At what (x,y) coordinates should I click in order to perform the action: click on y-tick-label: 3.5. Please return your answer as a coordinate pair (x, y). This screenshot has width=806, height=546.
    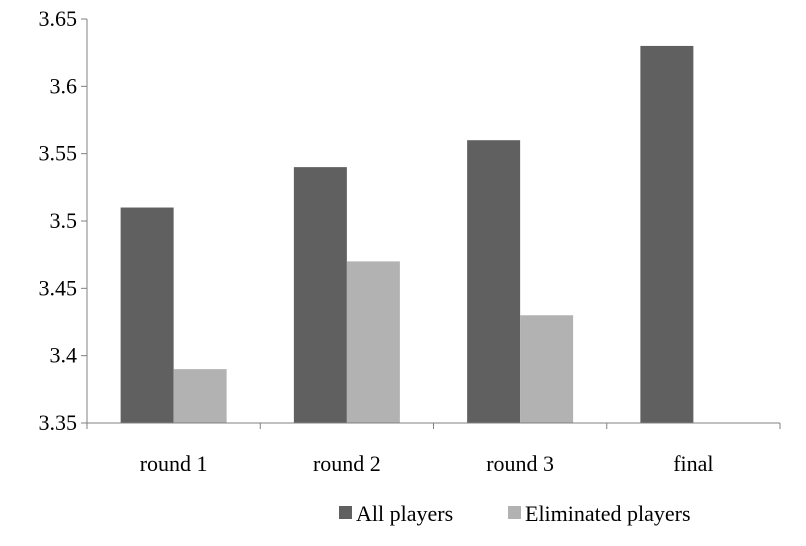
    Looking at the image, I should click on (64, 220).